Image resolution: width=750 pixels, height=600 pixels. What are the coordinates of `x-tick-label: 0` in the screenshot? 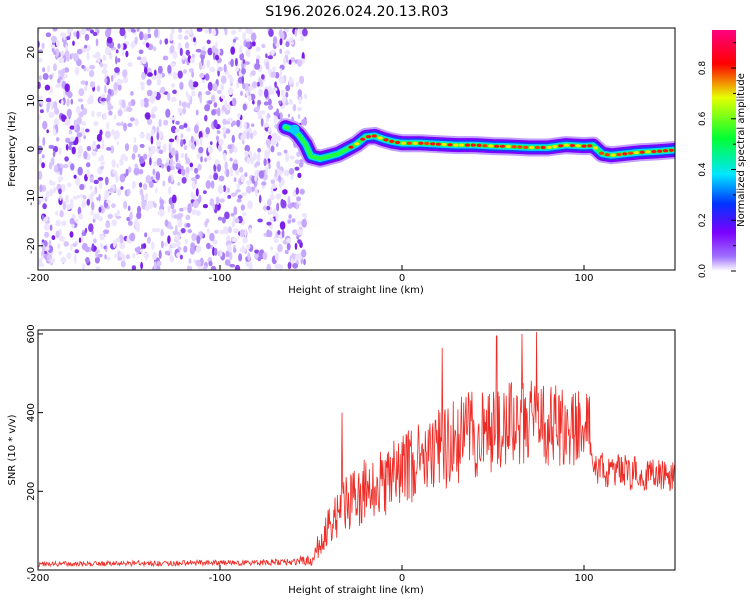 It's located at (402, 578).